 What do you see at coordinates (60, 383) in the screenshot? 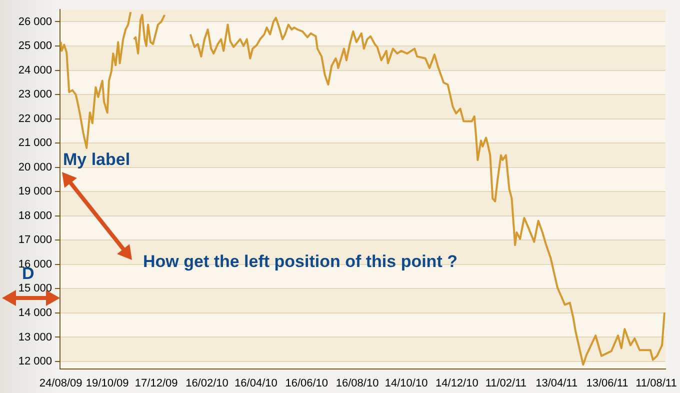
I see `x-tick-label: 24/08/09` at bounding box center [60, 383].